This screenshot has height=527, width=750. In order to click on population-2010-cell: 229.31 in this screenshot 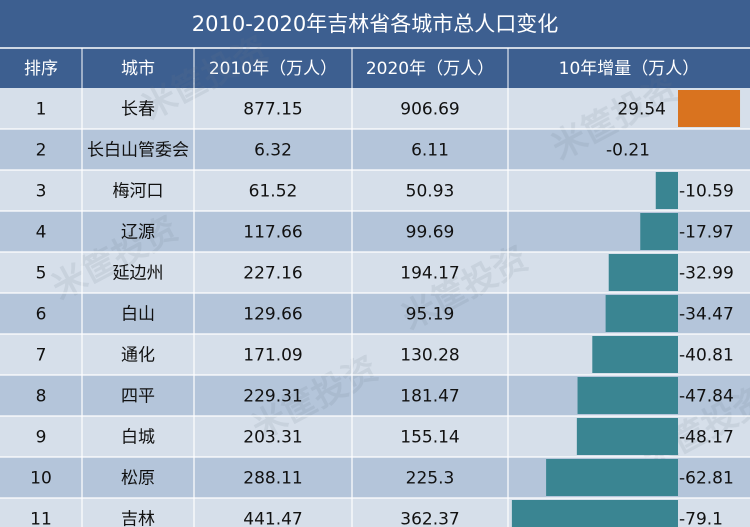, I will do `click(272, 397)`.